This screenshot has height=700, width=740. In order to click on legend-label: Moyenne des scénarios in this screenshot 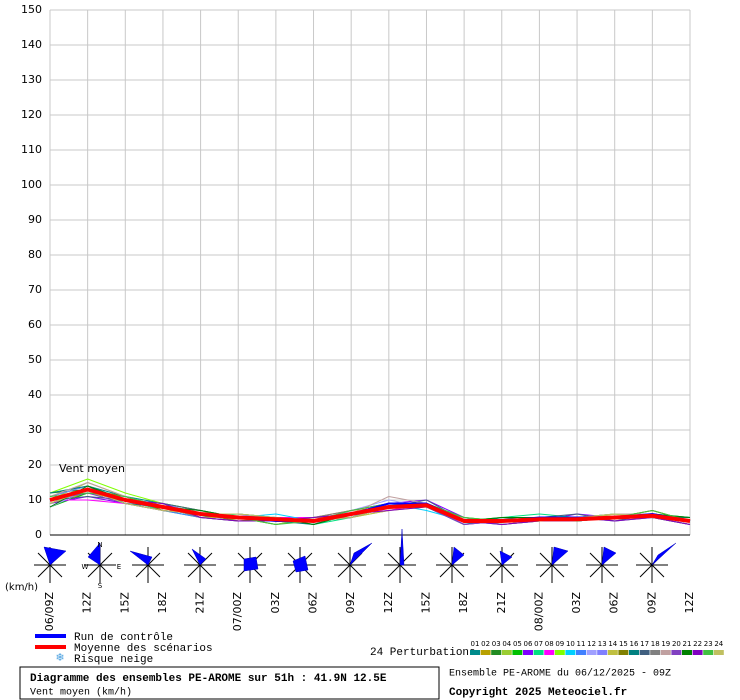, I will do `click(143, 649)`.